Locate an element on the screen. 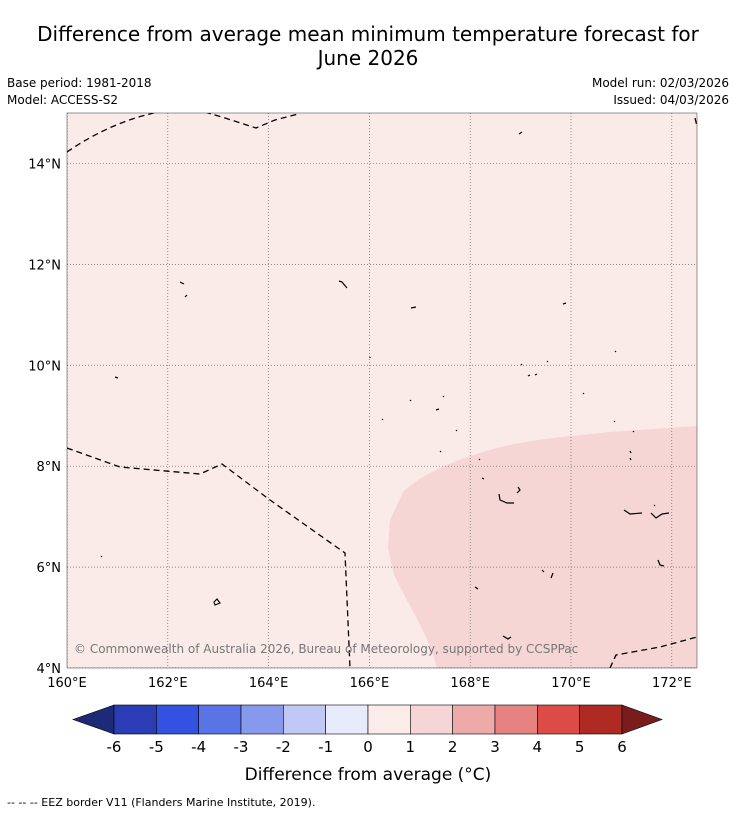 The height and width of the screenshot is (816, 736). colorbar-tick-label: 6 is located at coordinates (622, 747).